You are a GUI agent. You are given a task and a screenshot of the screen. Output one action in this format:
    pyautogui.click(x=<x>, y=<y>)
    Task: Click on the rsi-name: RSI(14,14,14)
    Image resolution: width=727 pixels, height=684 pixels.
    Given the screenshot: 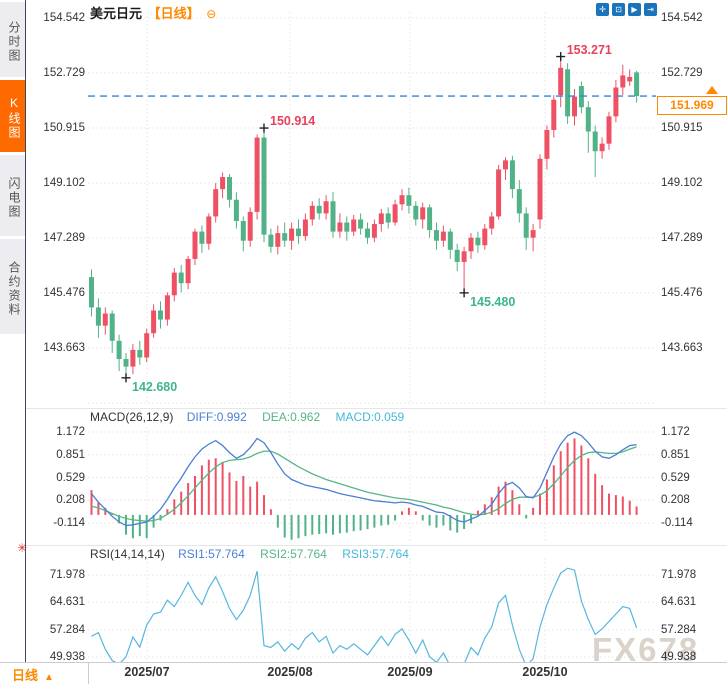 What is the action you would take?
    pyautogui.click(x=127, y=554)
    